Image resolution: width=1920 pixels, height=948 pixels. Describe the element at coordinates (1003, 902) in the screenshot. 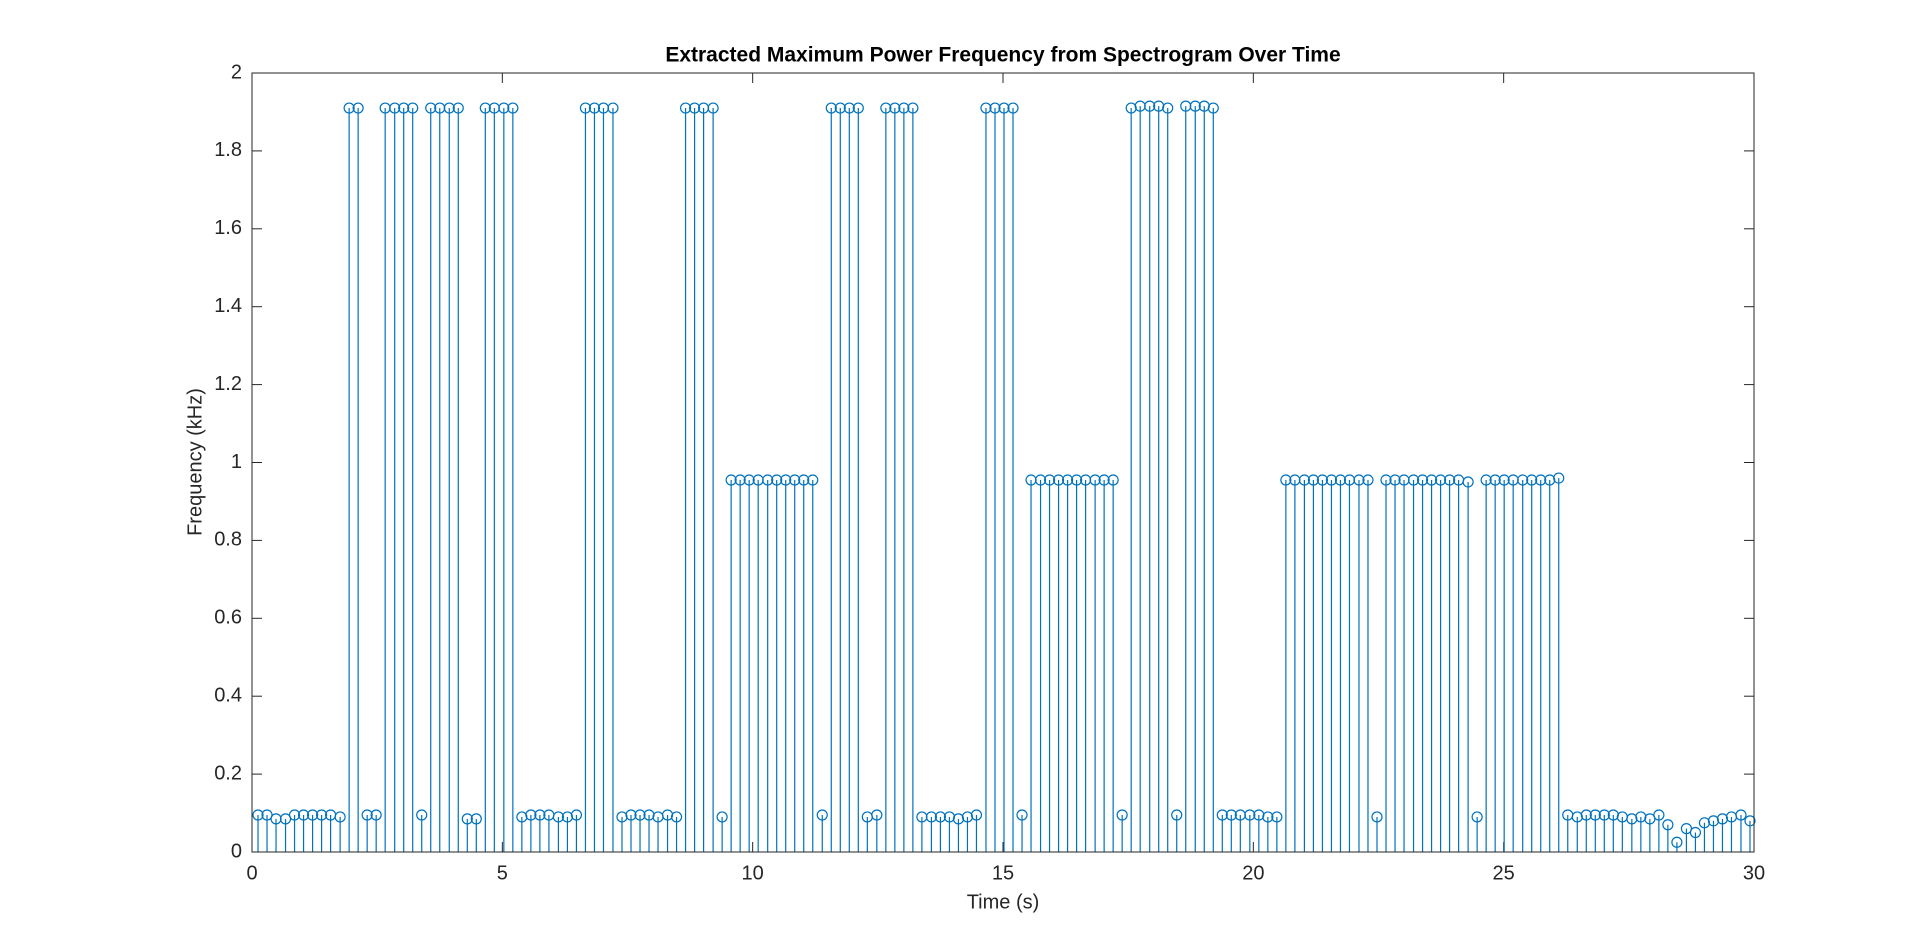

I see `x-axis-label: Time (s)` at that location.